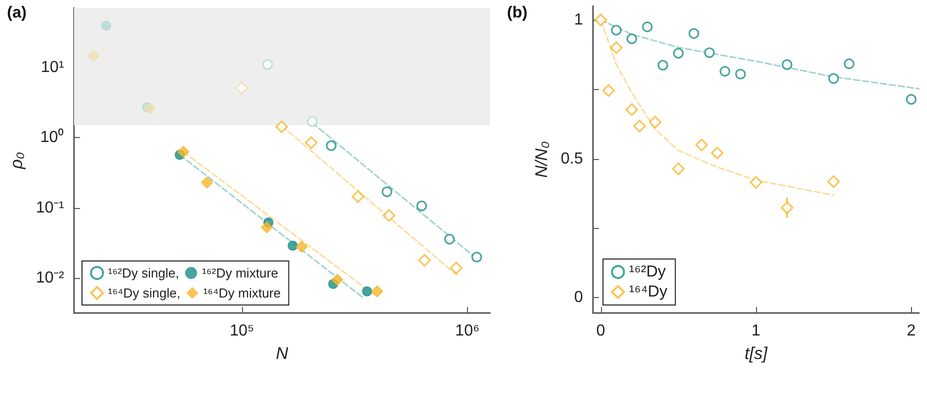 The width and height of the screenshot is (927, 393). What do you see at coordinates (52, 67) in the screenshot?
I see `y-tick-label: 10¹` at bounding box center [52, 67].